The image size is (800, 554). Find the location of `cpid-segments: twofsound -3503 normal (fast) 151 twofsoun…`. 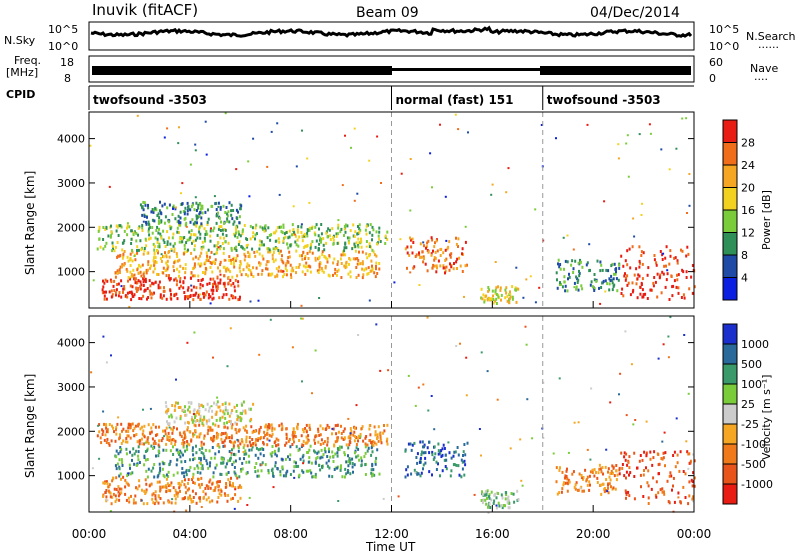

cpid-segments: twofsound -3503 normal (fast) 151 twofsoun… is located at coordinates (374, 98).